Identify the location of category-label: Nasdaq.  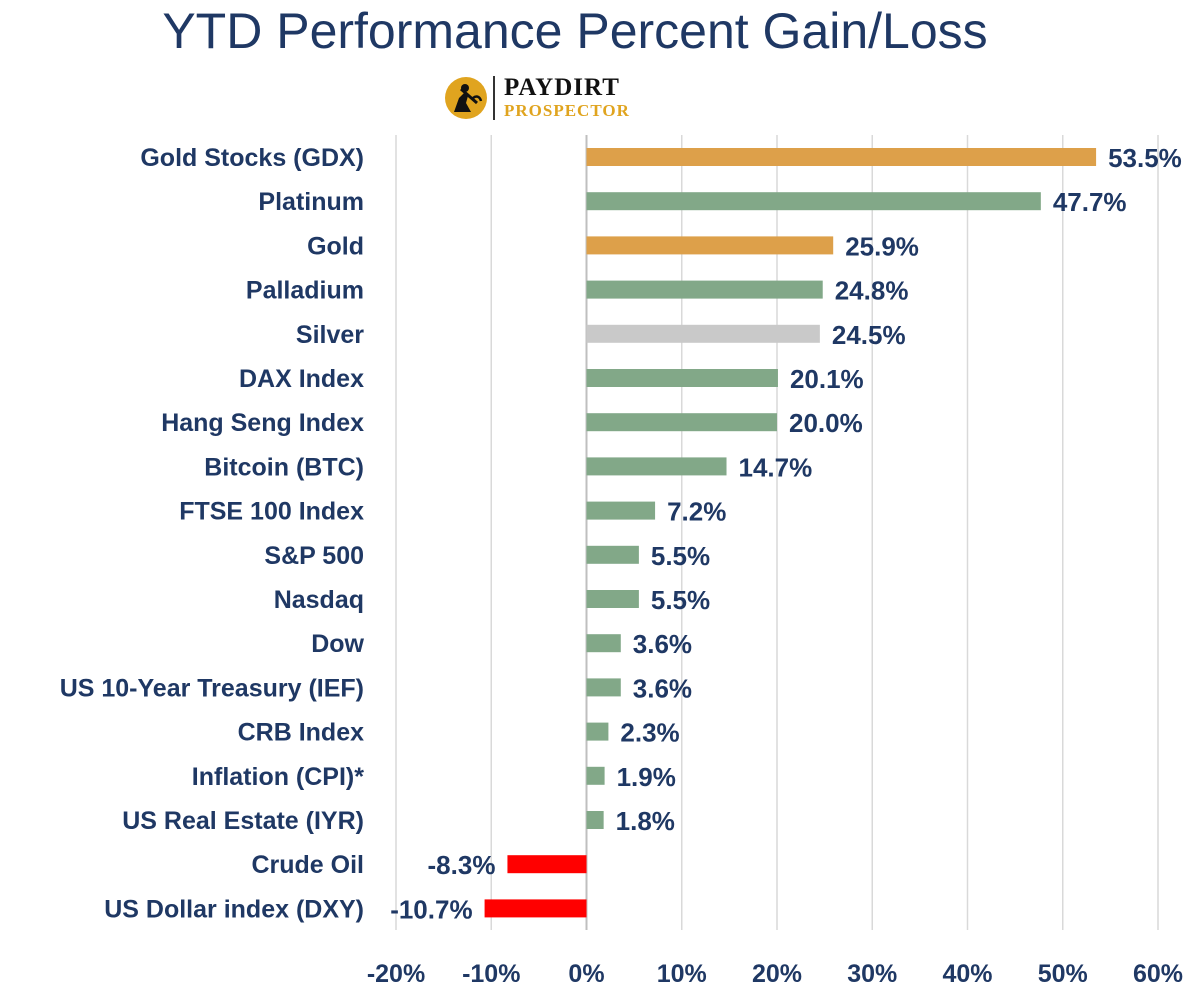
(319, 600).